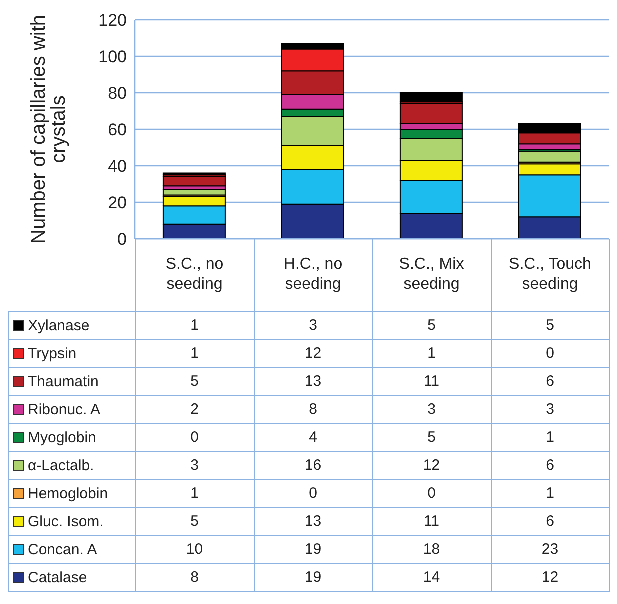 Image resolution: width=617 pixels, height=604 pixels. I want to click on data-label: 10, so click(195, 550).